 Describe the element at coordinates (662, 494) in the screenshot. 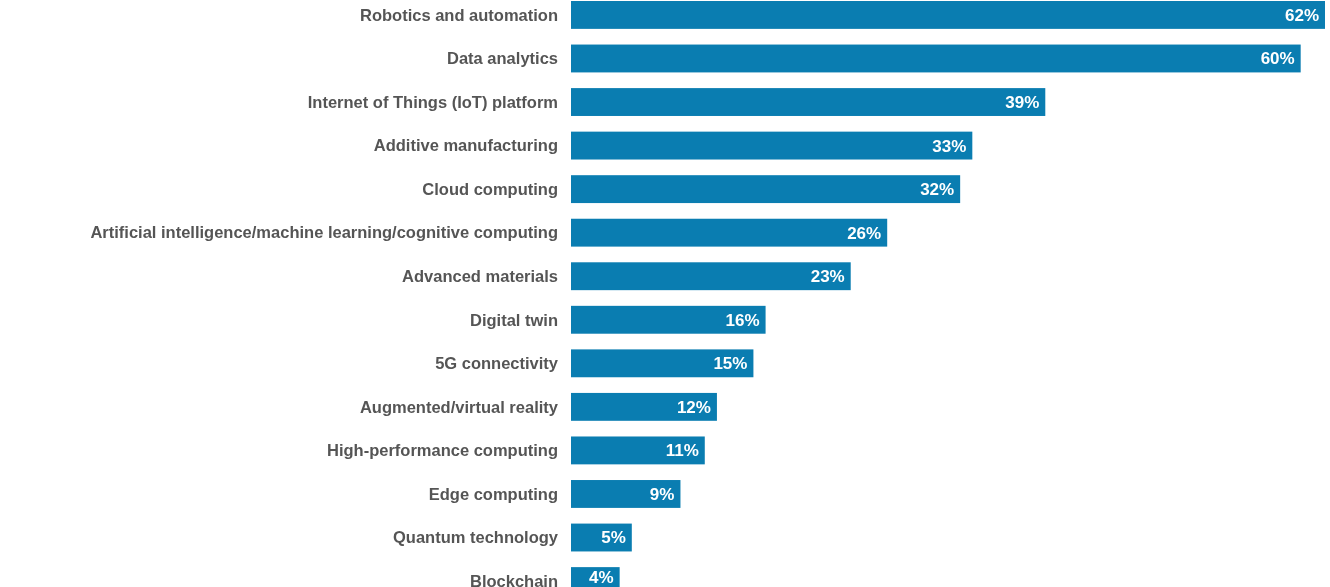

I see `data-label: 9%` at that location.